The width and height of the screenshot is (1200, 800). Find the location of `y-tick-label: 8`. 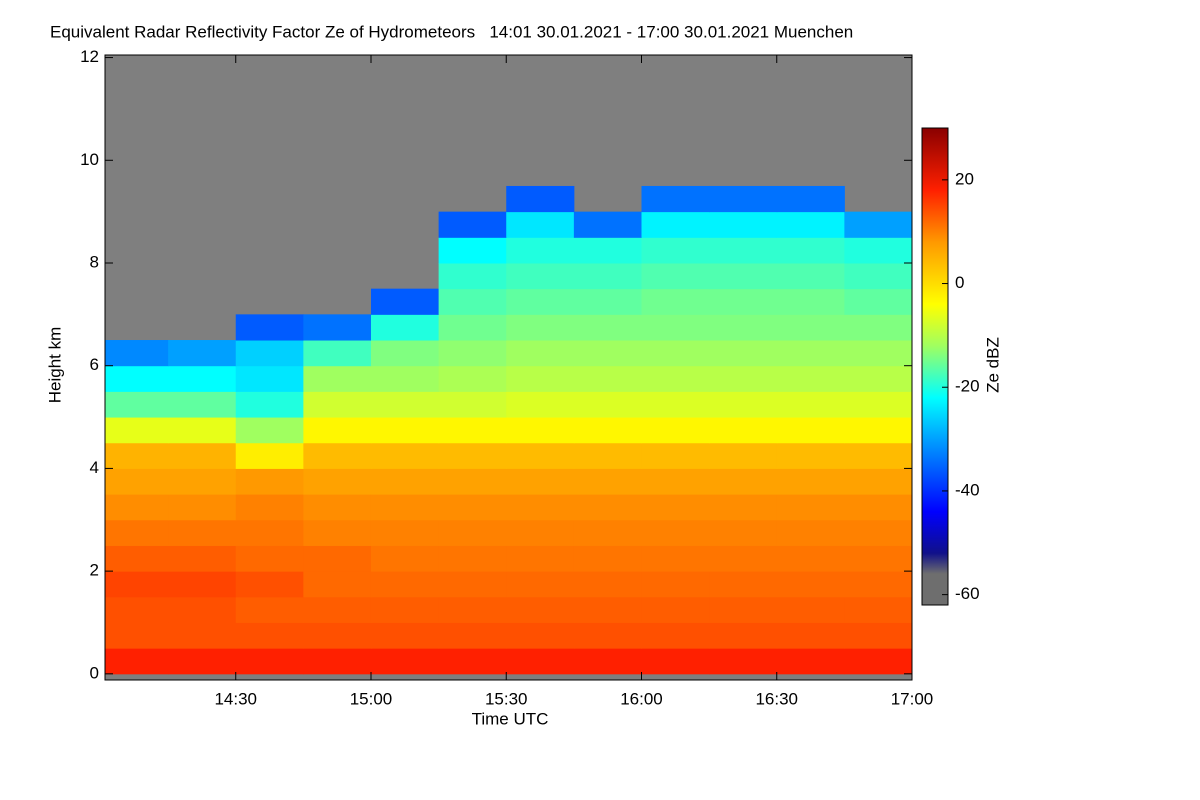

y-tick-label: 8 is located at coordinates (94, 261).